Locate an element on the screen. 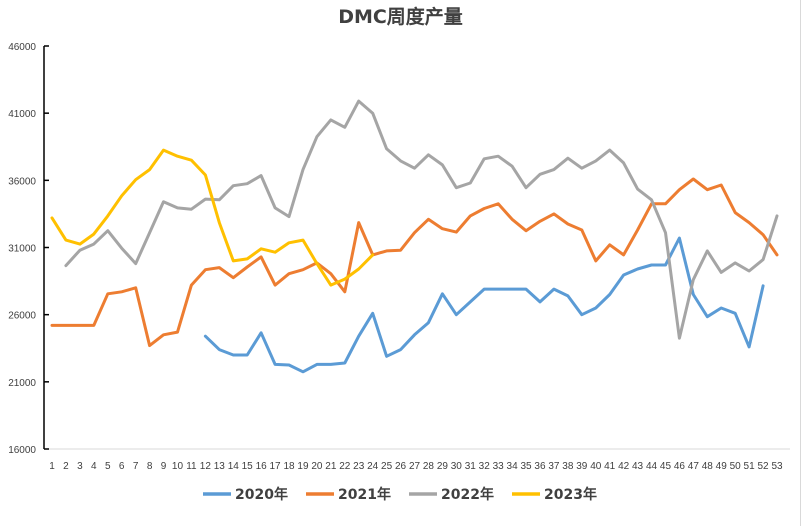 This screenshot has width=801, height=526. chart-title: DMC周度产量 is located at coordinates (400, 17).